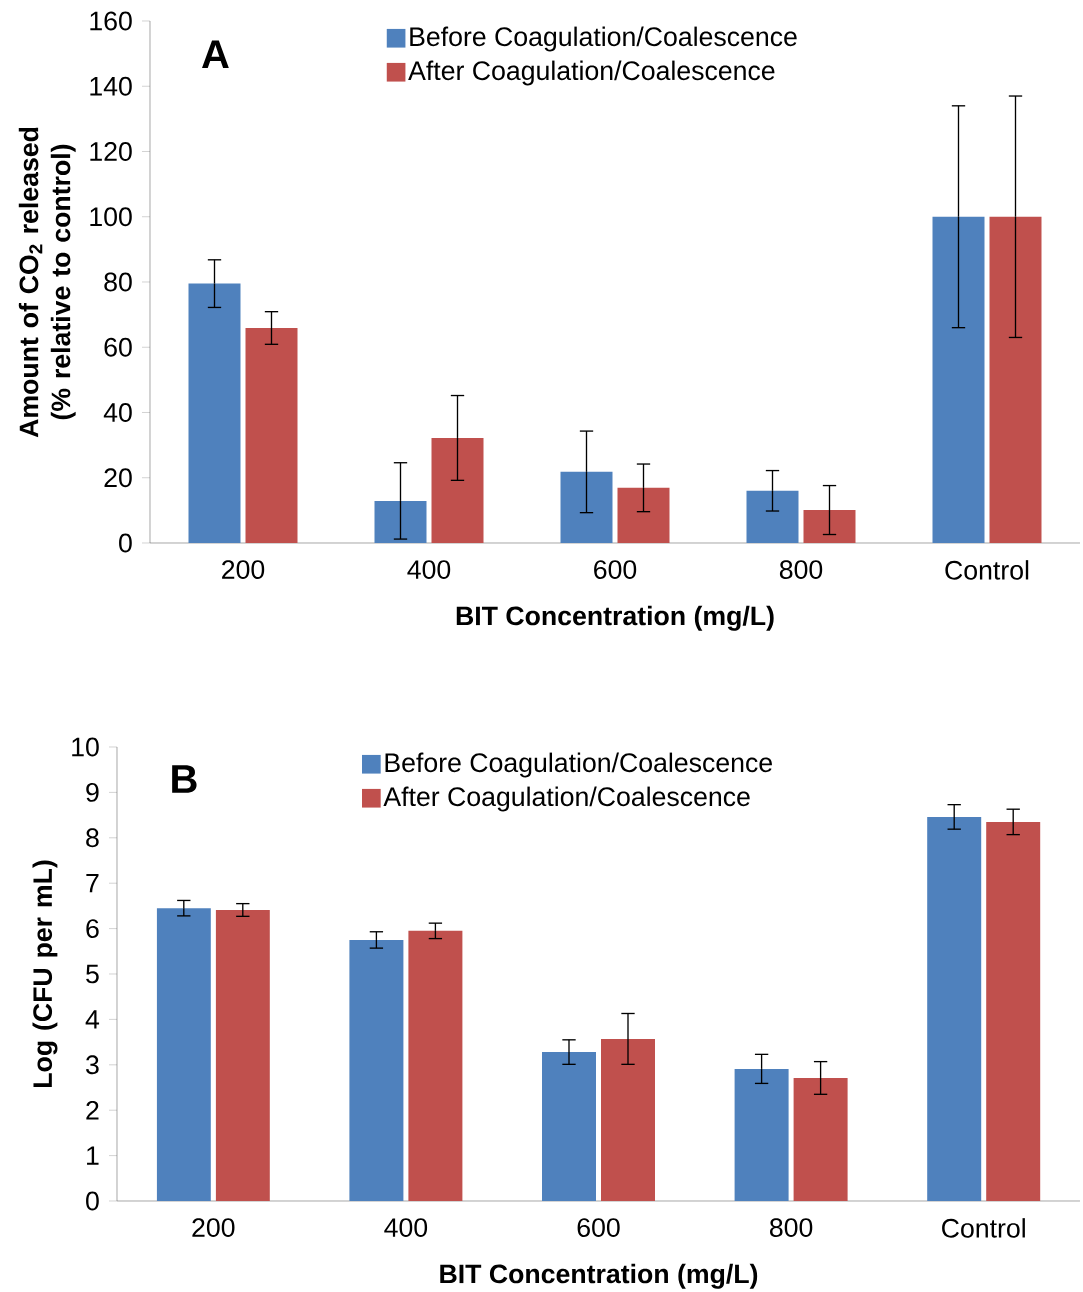 This screenshot has height=1292, width=1083. Describe the element at coordinates (92, 838) in the screenshot. I see `y-tick-label: 8` at that location.